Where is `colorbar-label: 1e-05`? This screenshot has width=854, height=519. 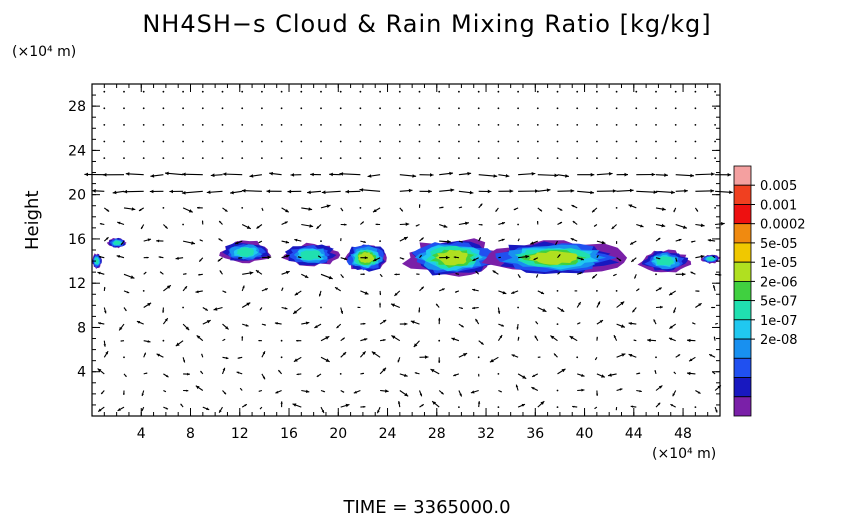
colorbar-label: 1e-05 is located at coordinates (779, 263).